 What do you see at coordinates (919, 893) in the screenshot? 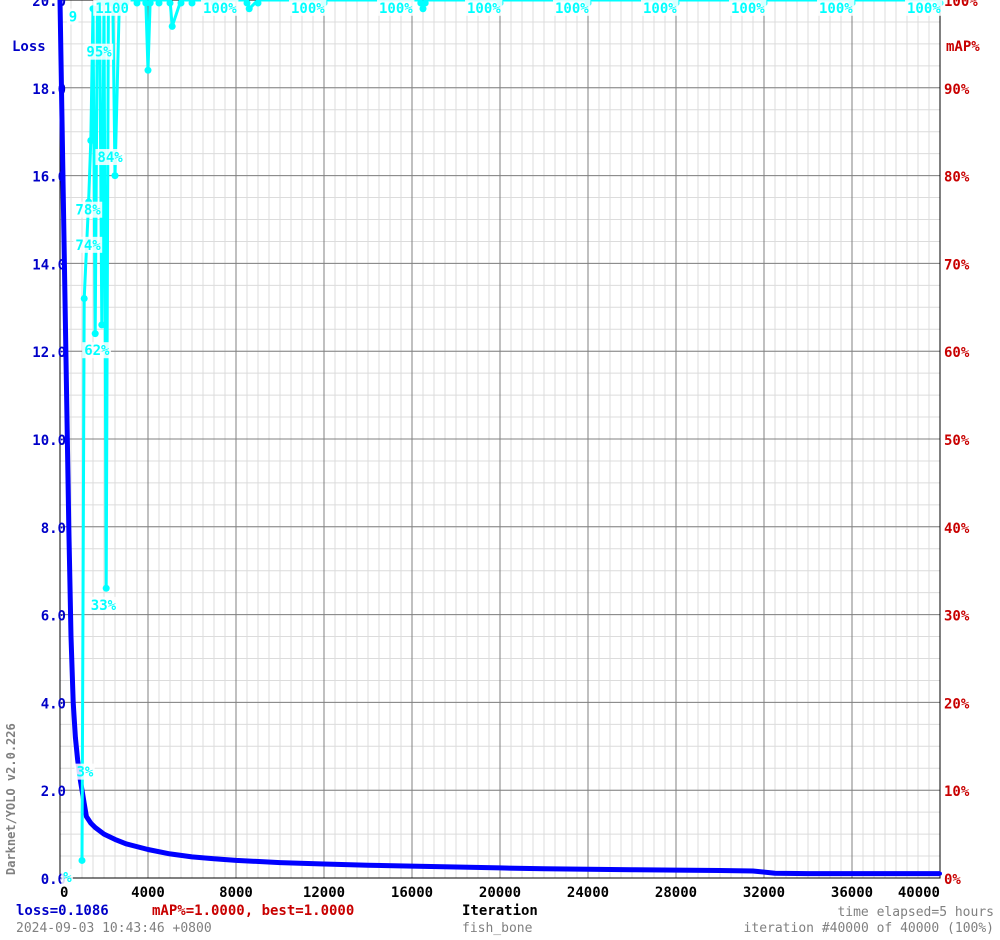
I see `x-tick-label: 40000` at bounding box center [919, 893].